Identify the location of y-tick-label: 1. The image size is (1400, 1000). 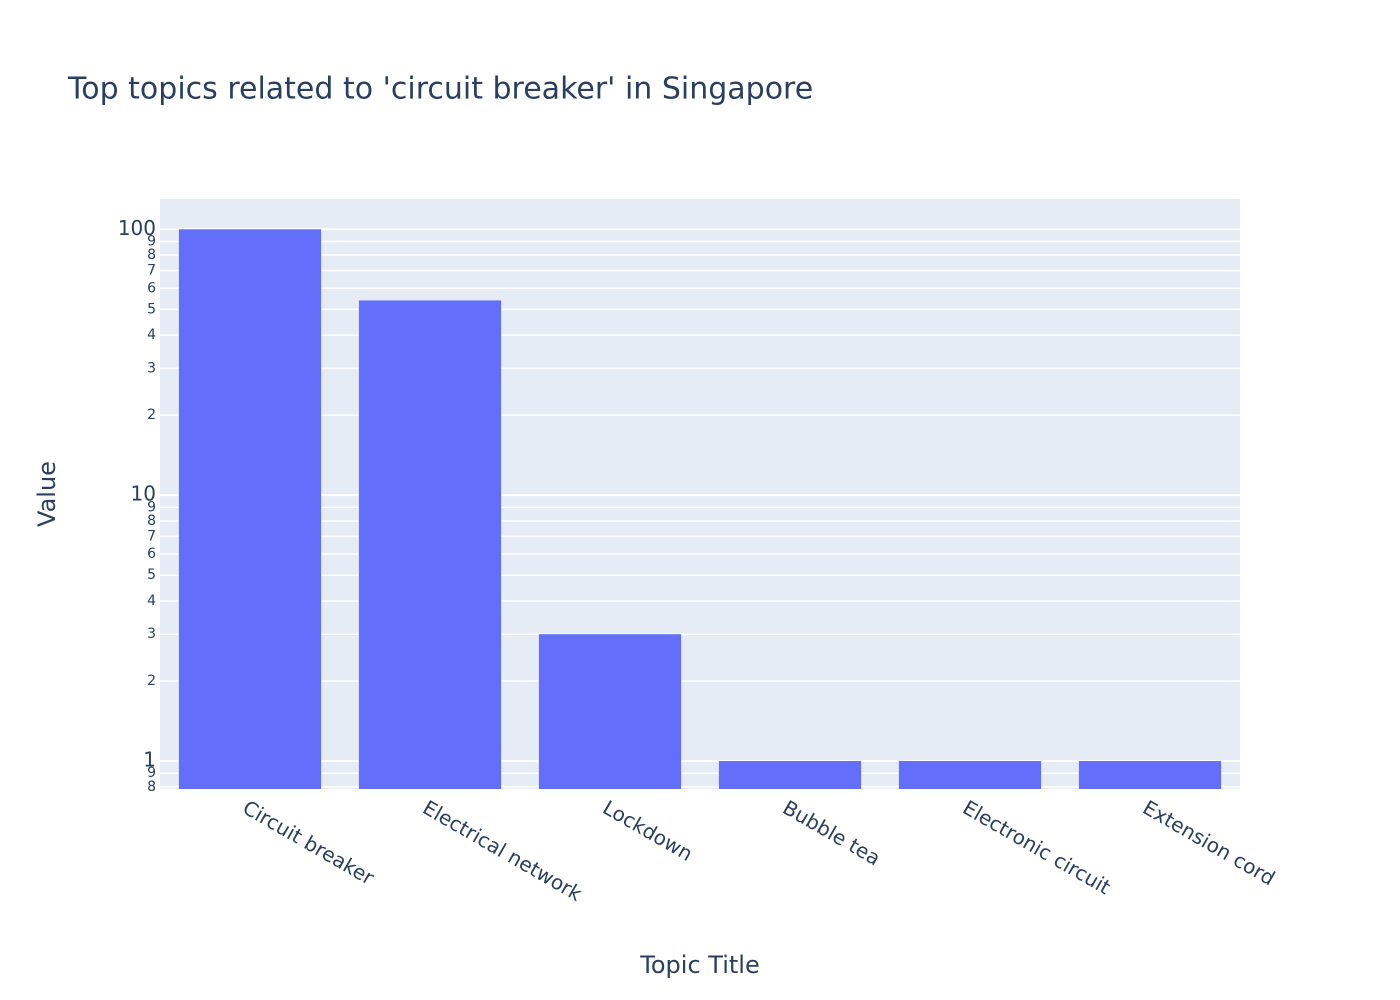
(149, 760).